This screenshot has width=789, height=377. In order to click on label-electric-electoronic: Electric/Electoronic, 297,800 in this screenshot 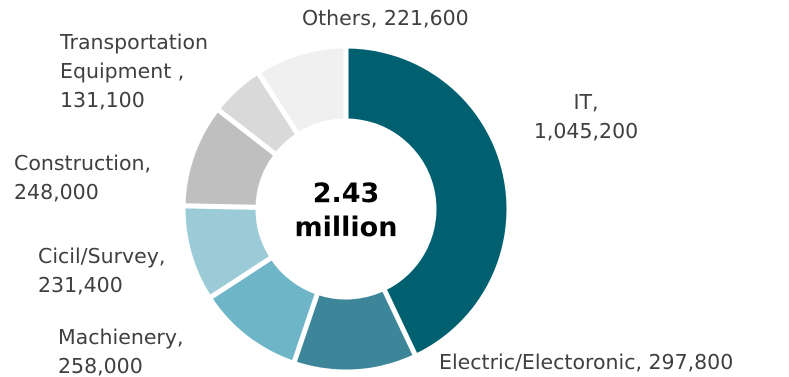, I will do `click(586, 362)`.